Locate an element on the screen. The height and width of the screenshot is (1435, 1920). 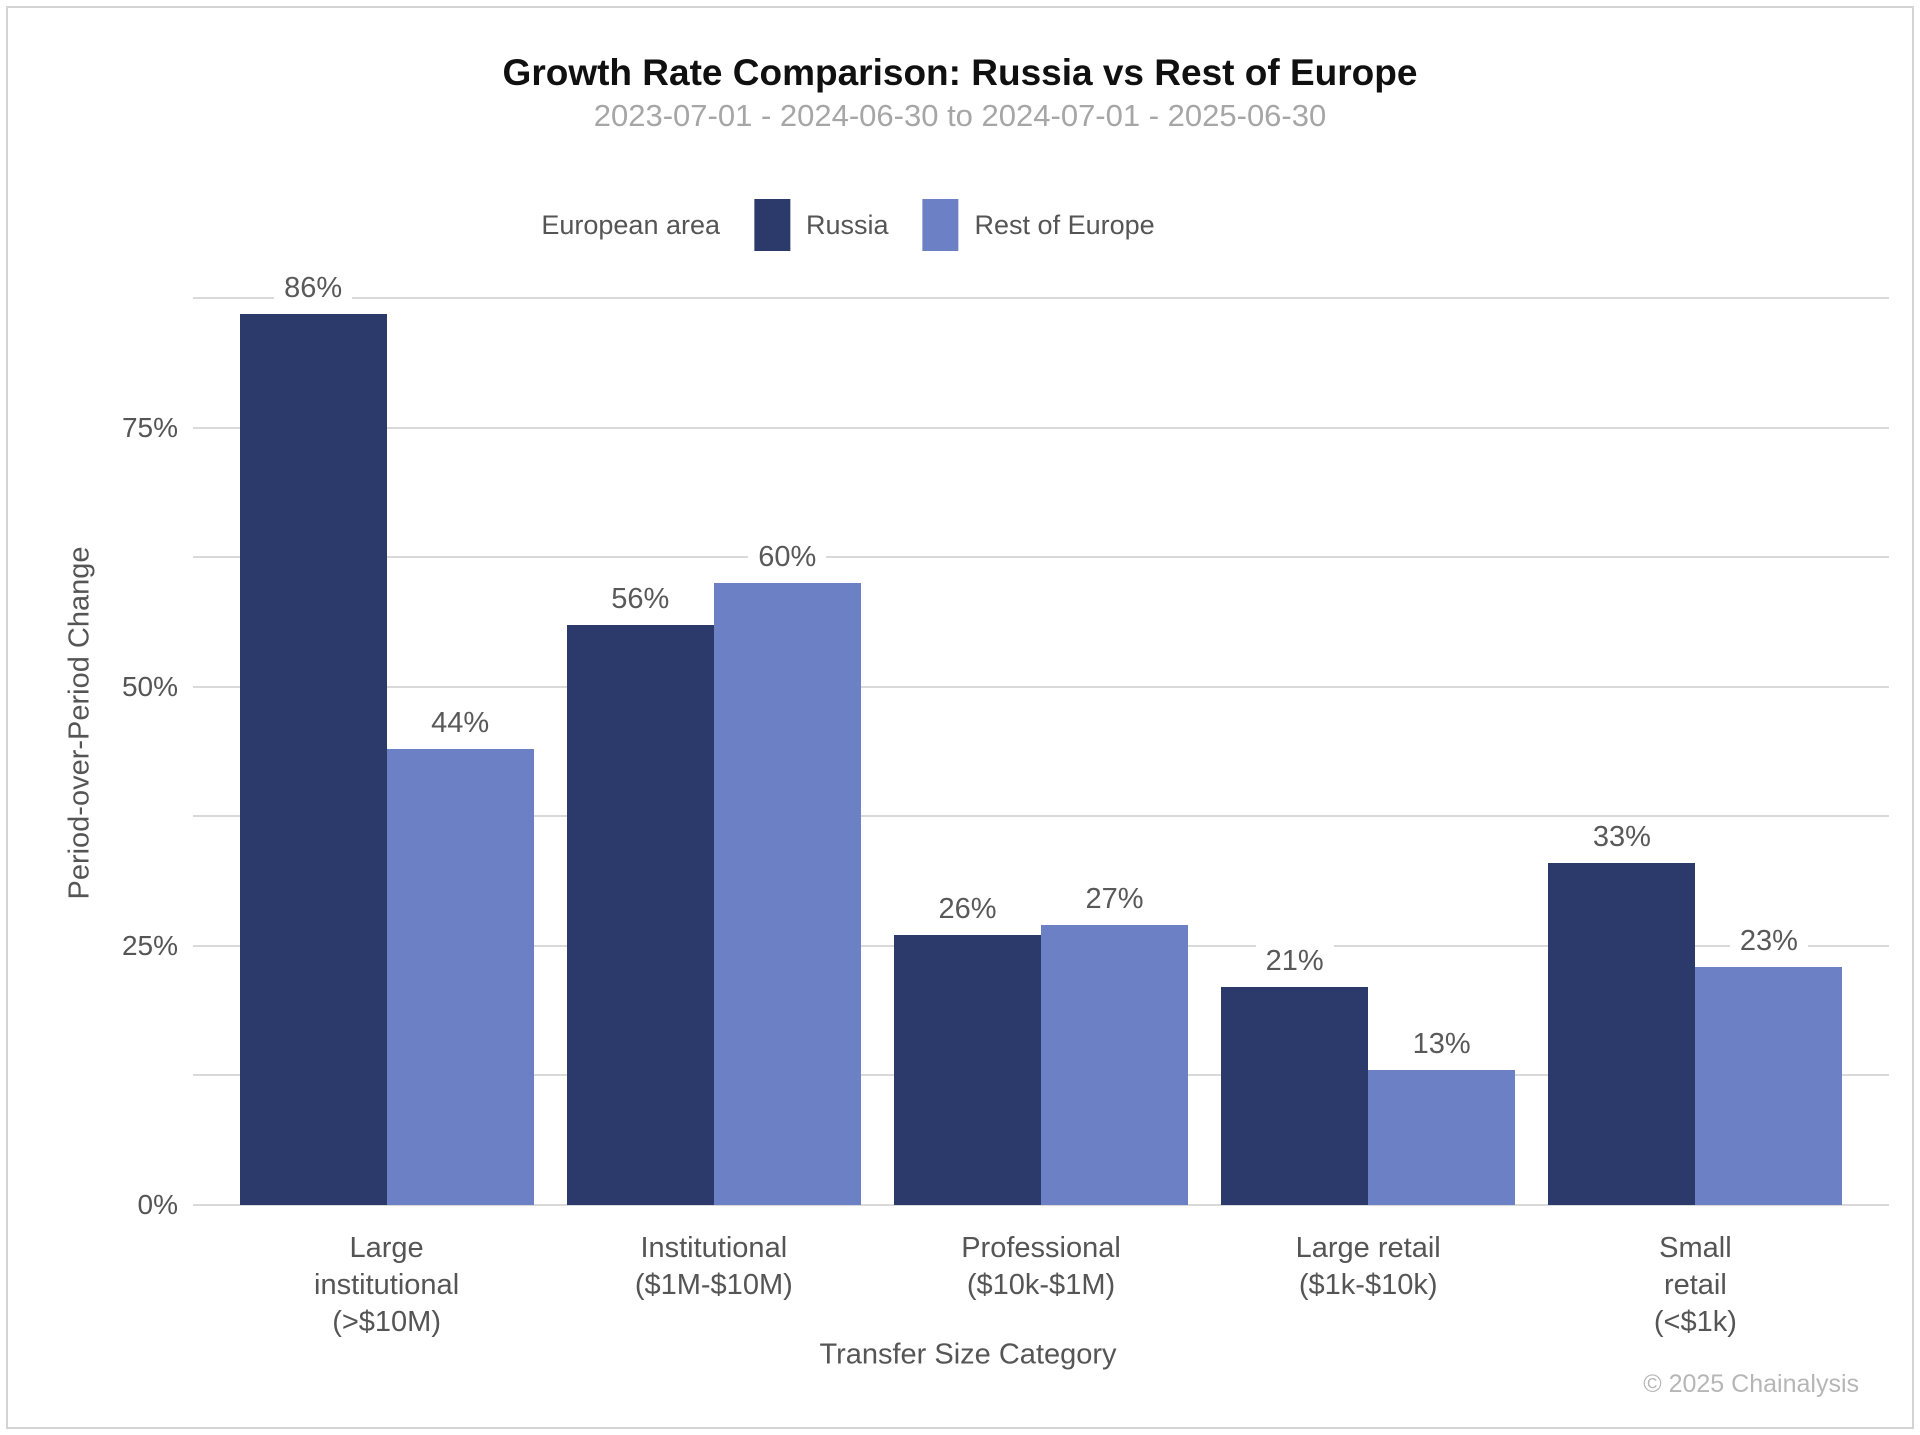
y-tick-label-0%: 0% is located at coordinates (157, 1204).